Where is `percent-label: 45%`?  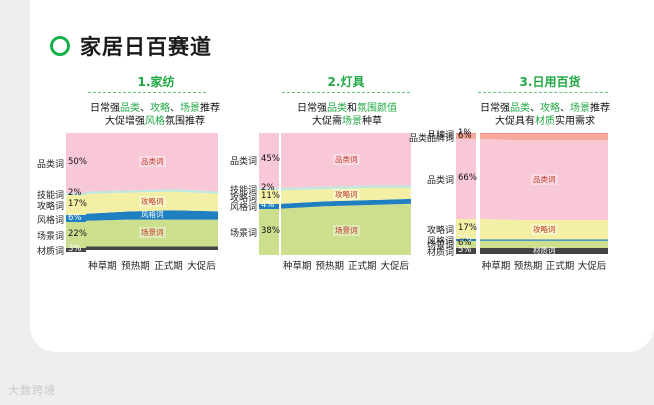
percent-label: 45% is located at coordinates (270, 159).